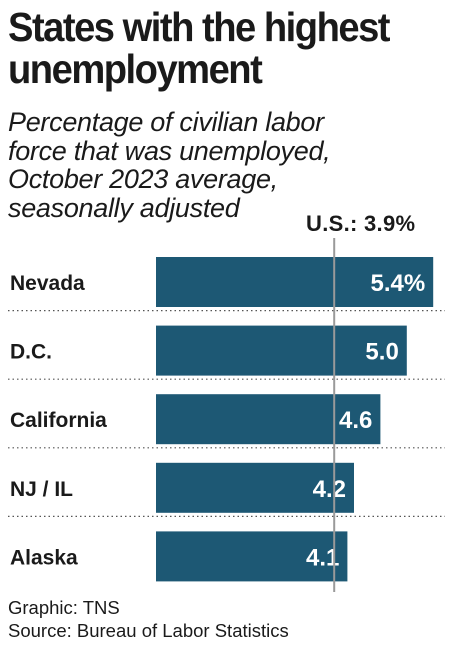 The width and height of the screenshot is (457, 658). What do you see at coordinates (47, 283) in the screenshot?
I see `category-label: Nevada` at bounding box center [47, 283].